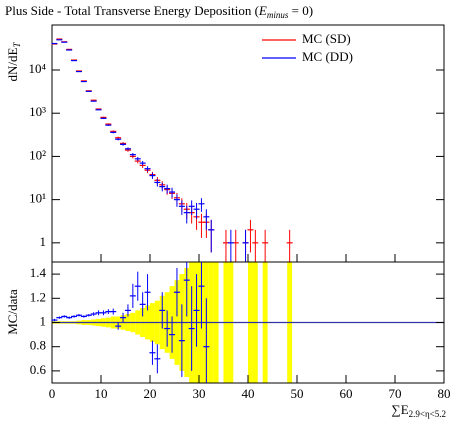  I want to click on x-label-text: ∑E, so click(399, 409).